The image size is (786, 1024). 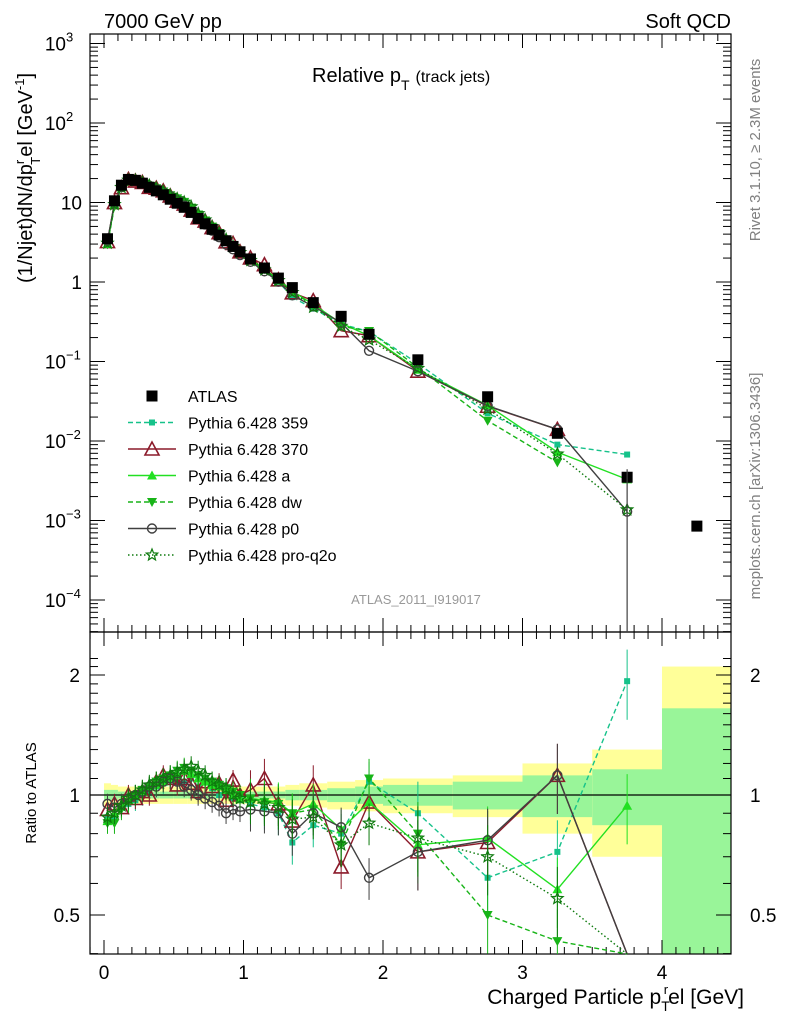 I want to click on ratio-tick-label: 2, so click(x=74, y=676).